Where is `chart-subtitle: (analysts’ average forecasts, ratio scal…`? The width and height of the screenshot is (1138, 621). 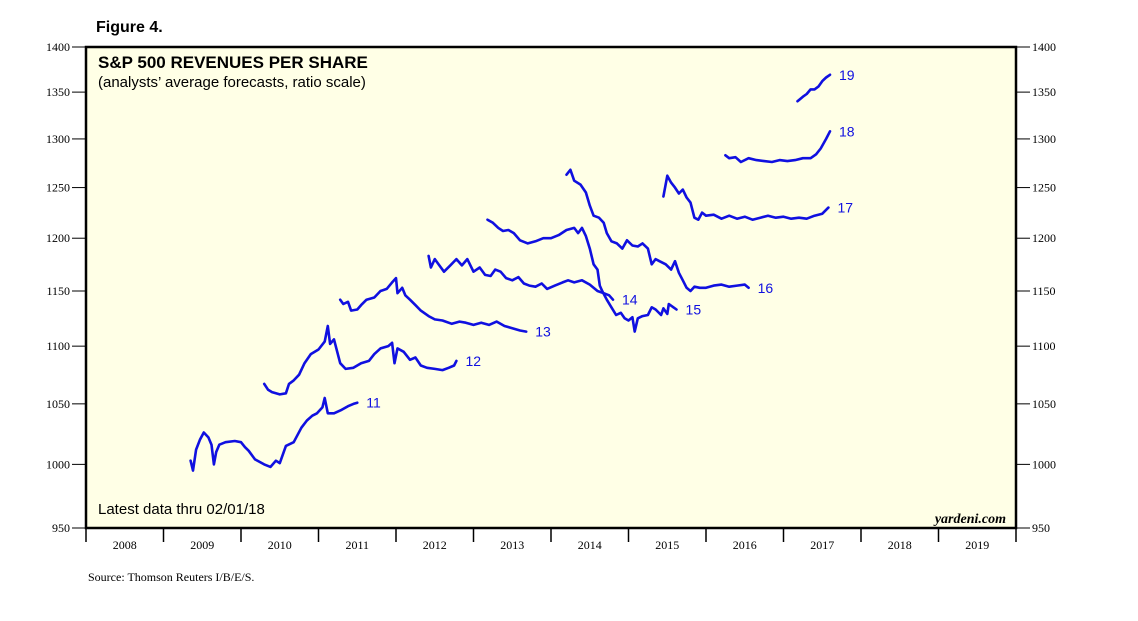
chart-subtitle: (analysts’ average forecasts, ratio scal… is located at coordinates (232, 82).